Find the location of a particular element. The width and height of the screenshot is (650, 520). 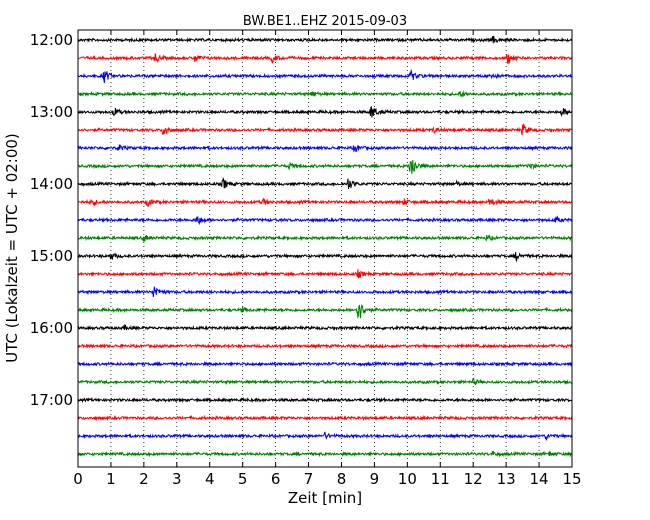

x-tick-label: 4 is located at coordinates (210, 479).